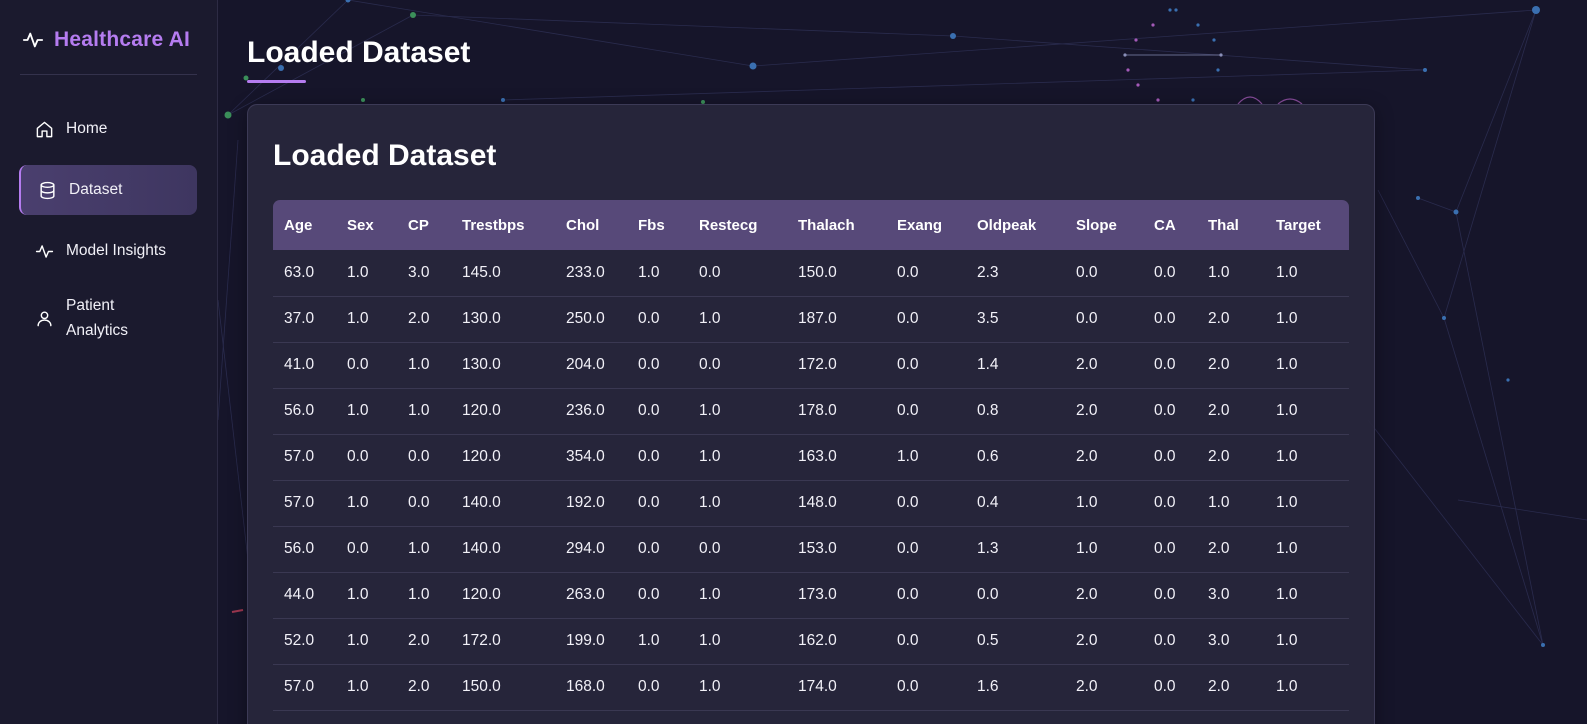  I want to click on column-header-sex: Sex, so click(360, 225).